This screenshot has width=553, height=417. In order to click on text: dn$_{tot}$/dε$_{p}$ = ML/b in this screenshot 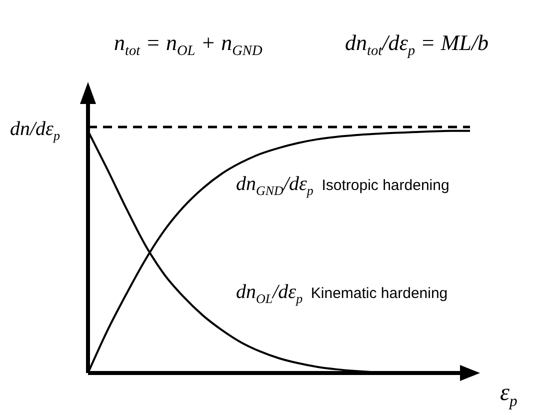, I will do `click(417, 44)`.